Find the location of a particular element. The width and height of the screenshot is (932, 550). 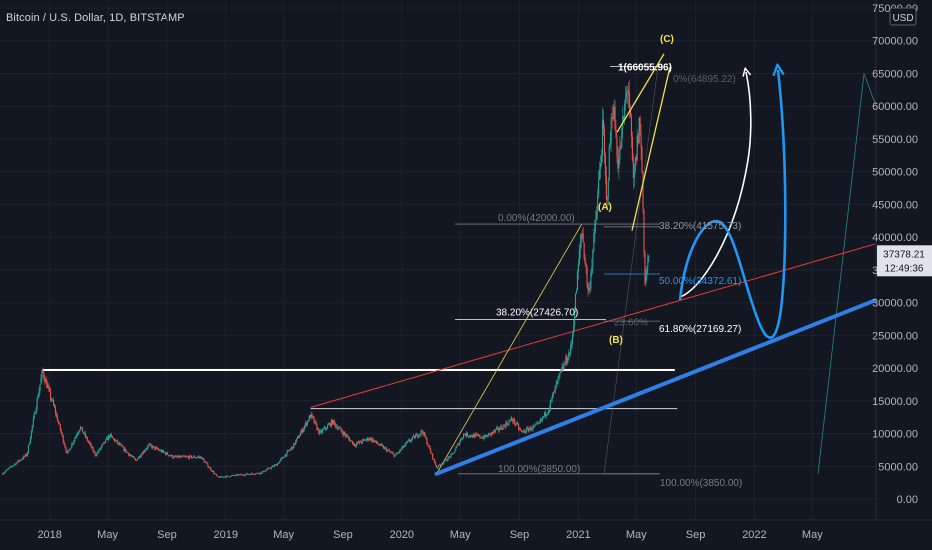

fib-label: 100.00%(3850.00) is located at coordinates (701, 483).